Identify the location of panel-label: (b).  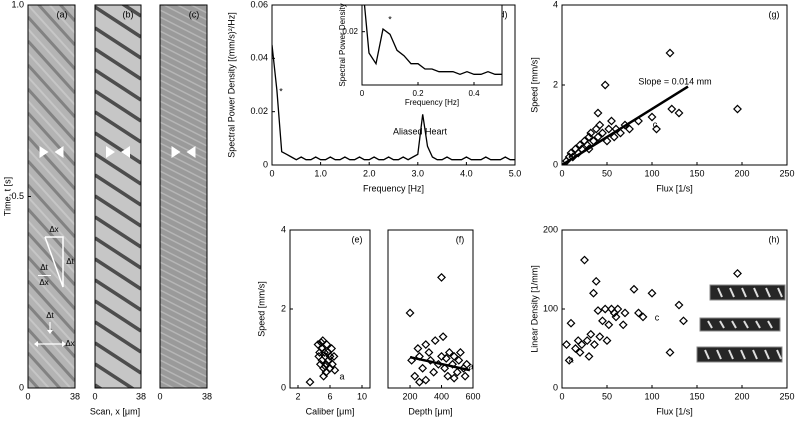
(128, 14).